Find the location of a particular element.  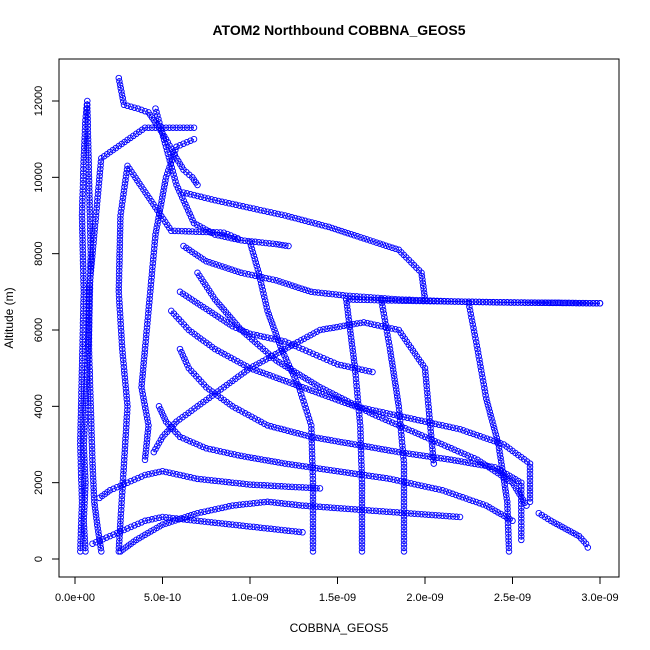

x-tick-label: 3.0e-09 is located at coordinates (599, 598).